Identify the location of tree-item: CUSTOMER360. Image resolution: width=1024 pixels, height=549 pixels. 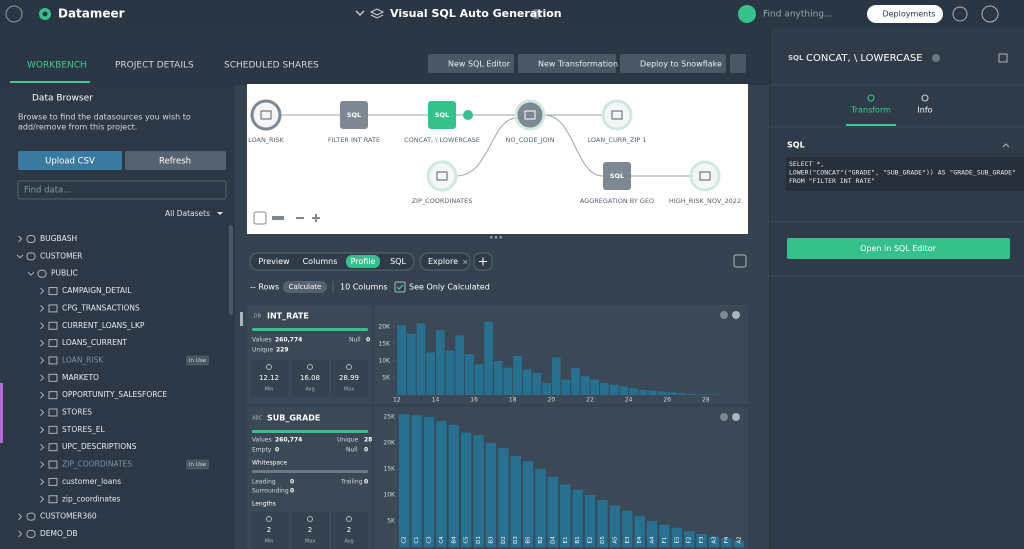
(68, 516).